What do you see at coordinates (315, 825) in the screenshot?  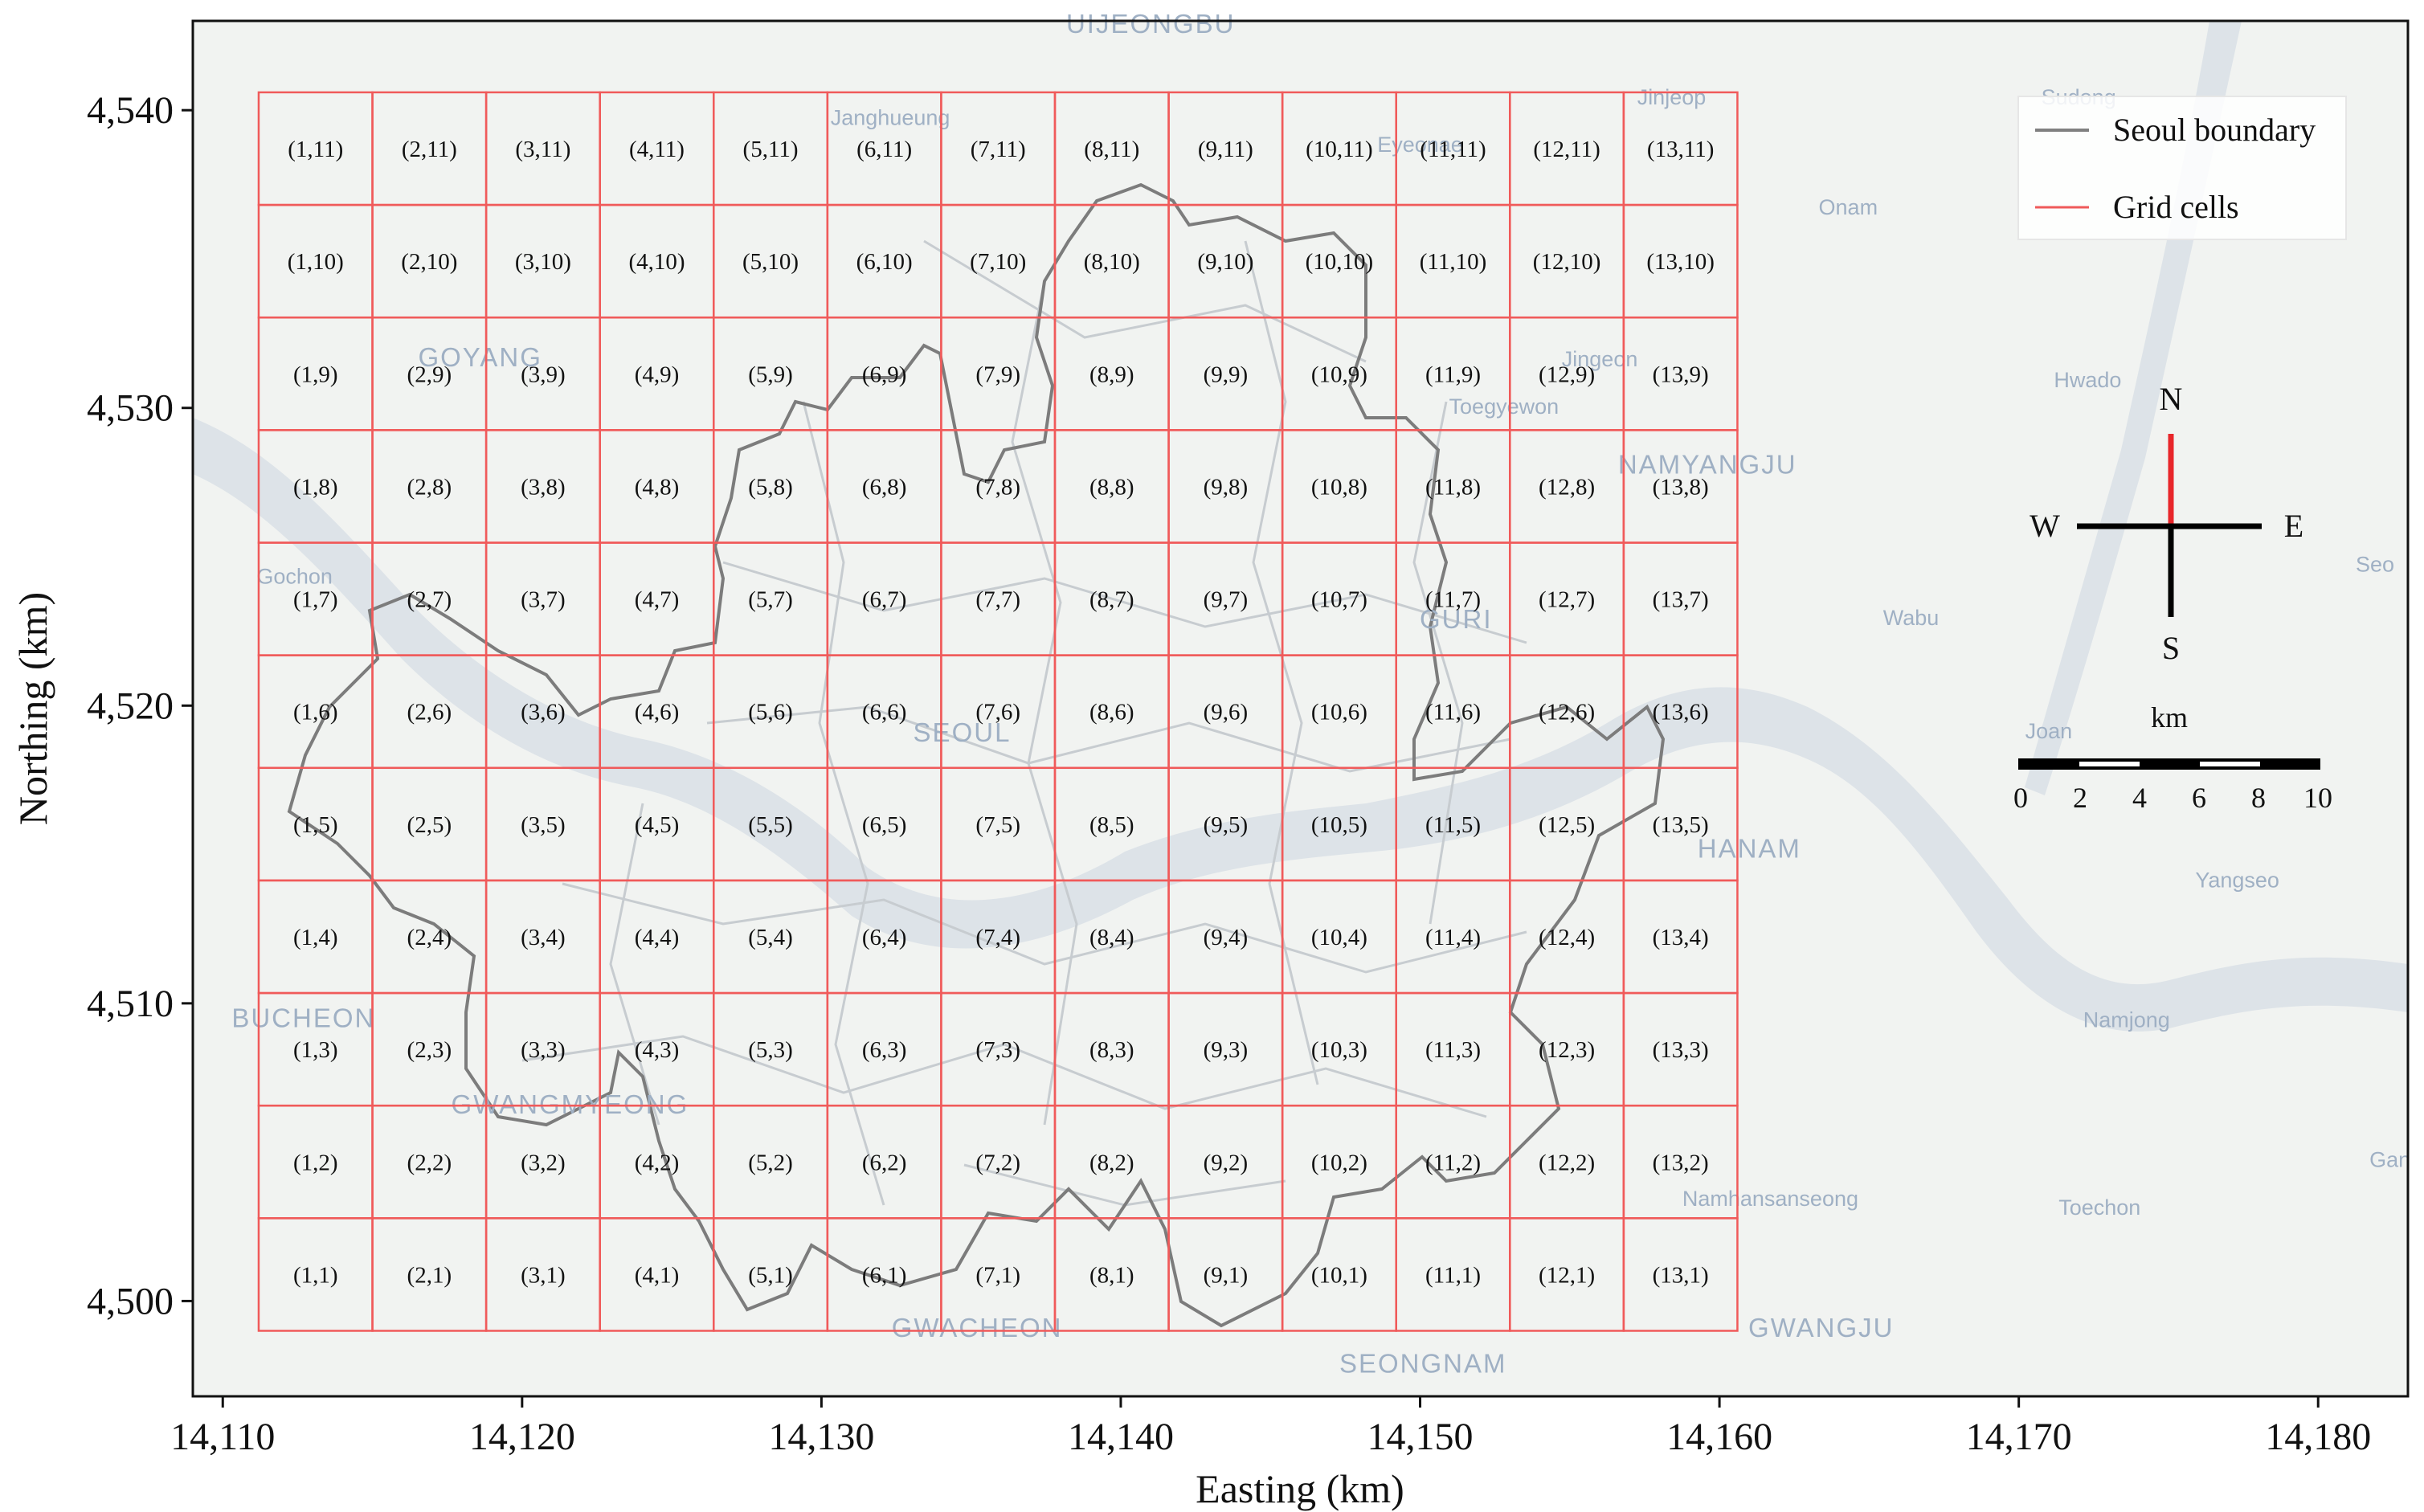 I see `grid-cell-label: (1,5)` at bounding box center [315, 825].